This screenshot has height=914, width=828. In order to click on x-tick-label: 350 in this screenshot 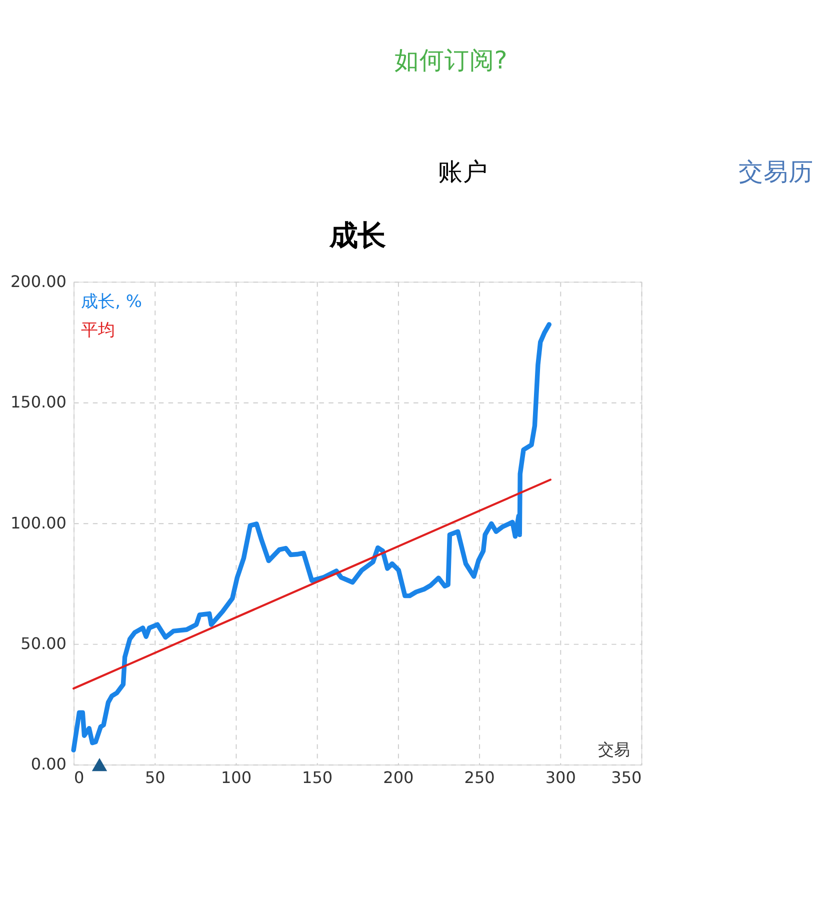, I will do `click(626, 777)`.